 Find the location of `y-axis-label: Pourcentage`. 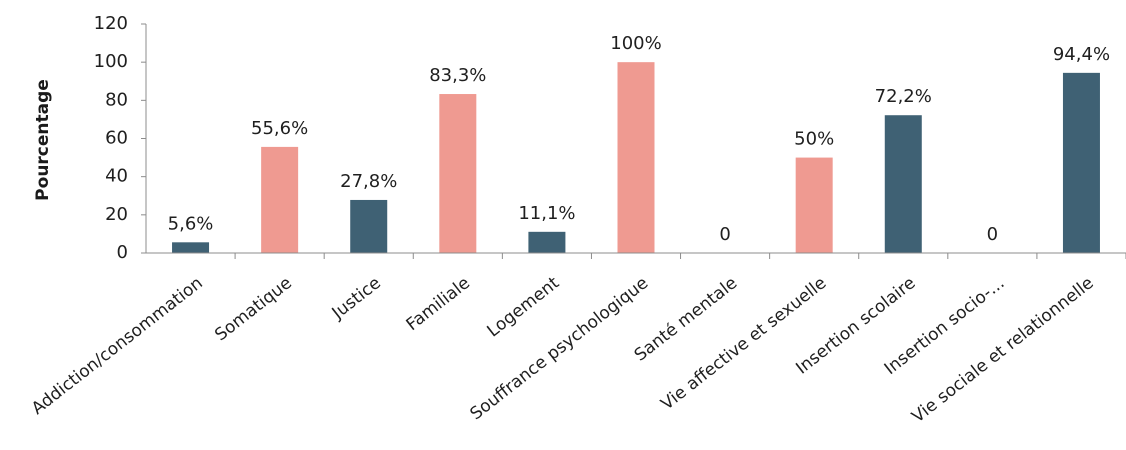

y-axis-label: Pourcentage is located at coordinates (43, 140).